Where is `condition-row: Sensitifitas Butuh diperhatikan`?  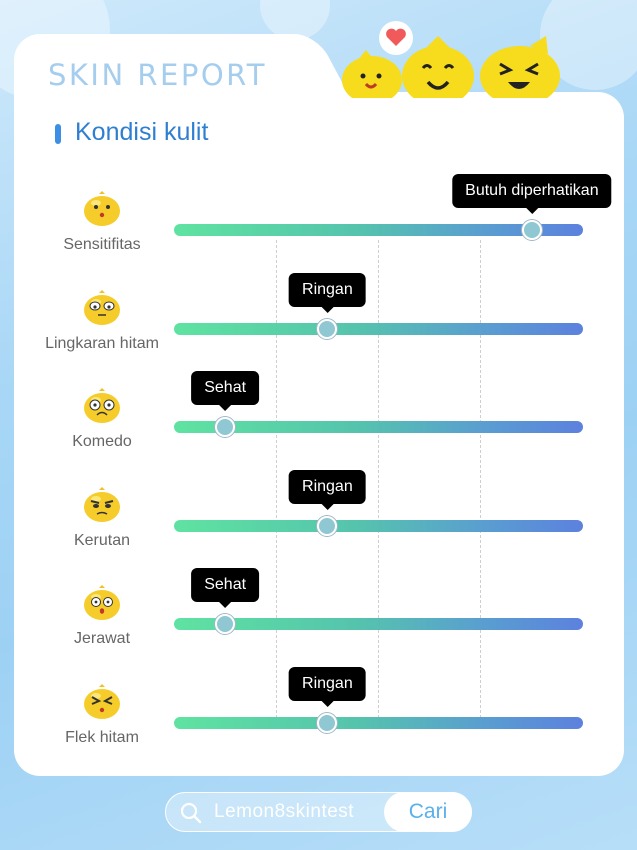 condition-row: Sensitifitas Butuh diperhatikan is located at coordinates (318, 209).